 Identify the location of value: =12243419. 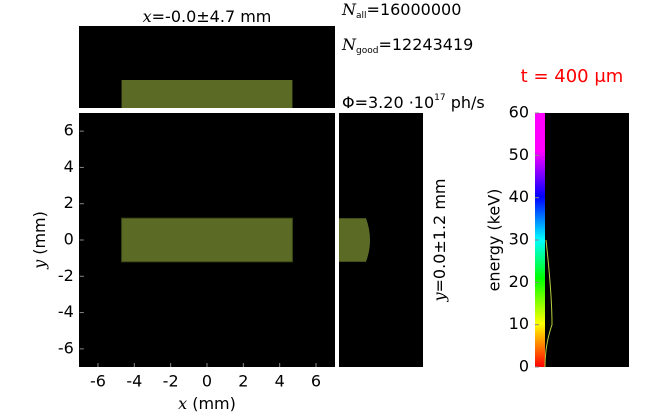
(425, 44).